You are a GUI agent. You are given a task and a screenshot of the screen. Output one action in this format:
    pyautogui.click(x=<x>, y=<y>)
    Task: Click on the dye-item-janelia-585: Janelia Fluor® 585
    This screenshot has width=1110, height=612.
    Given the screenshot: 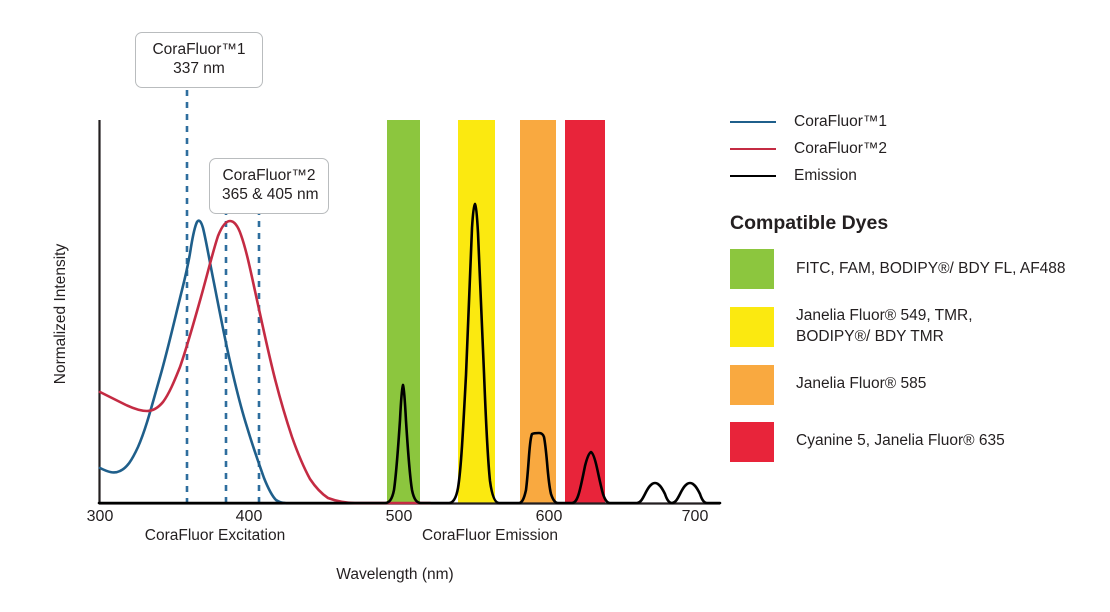 What is the action you would take?
    pyautogui.click(x=915, y=384)
    